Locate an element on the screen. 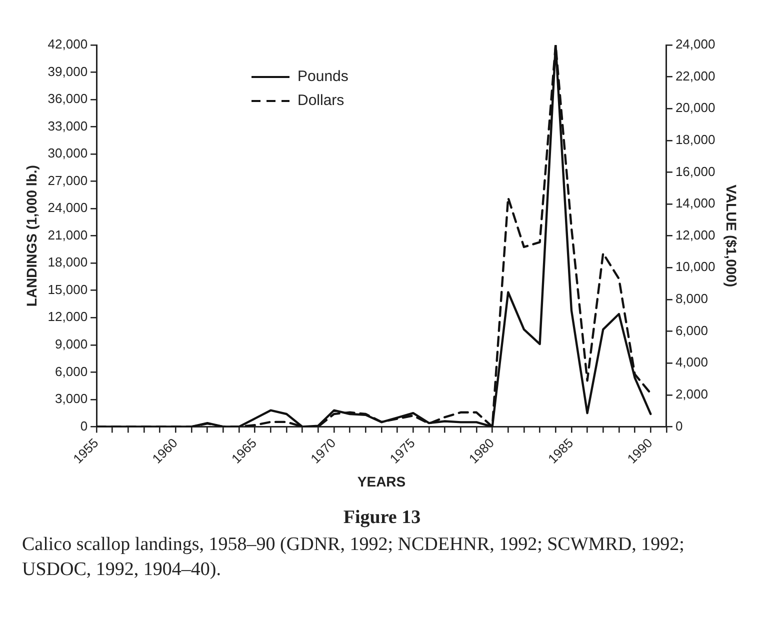 This screenshot has height=629, width=763. y-tick-label: 21,000 is located at coordinates (68, 234).